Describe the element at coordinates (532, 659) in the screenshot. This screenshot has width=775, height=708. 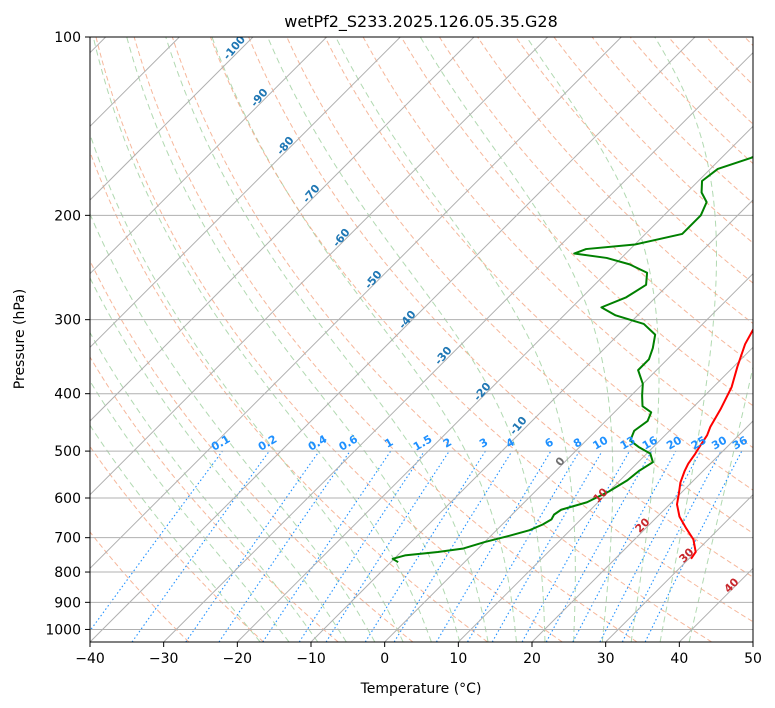
I see `x-tick-label: 20` at that location.